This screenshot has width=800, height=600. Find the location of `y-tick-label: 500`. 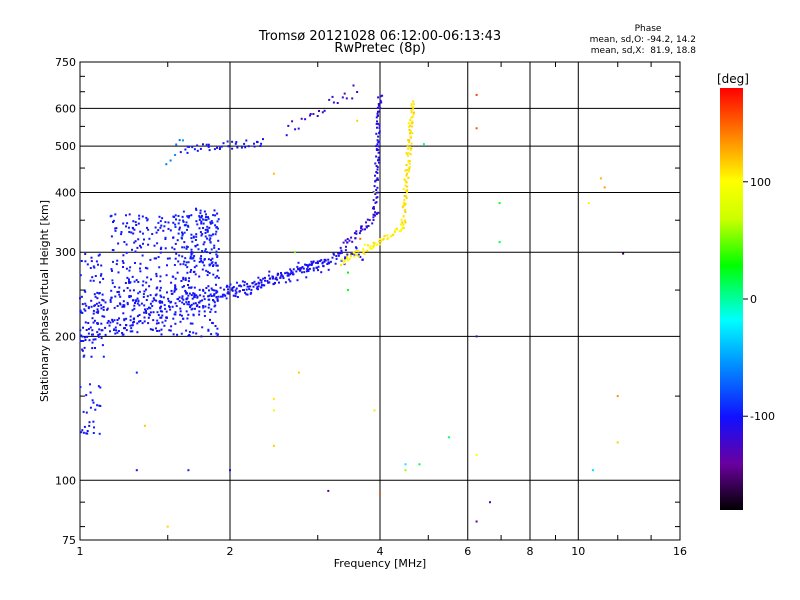

y-tick-label: 500 is located at coordinates (65, 146).